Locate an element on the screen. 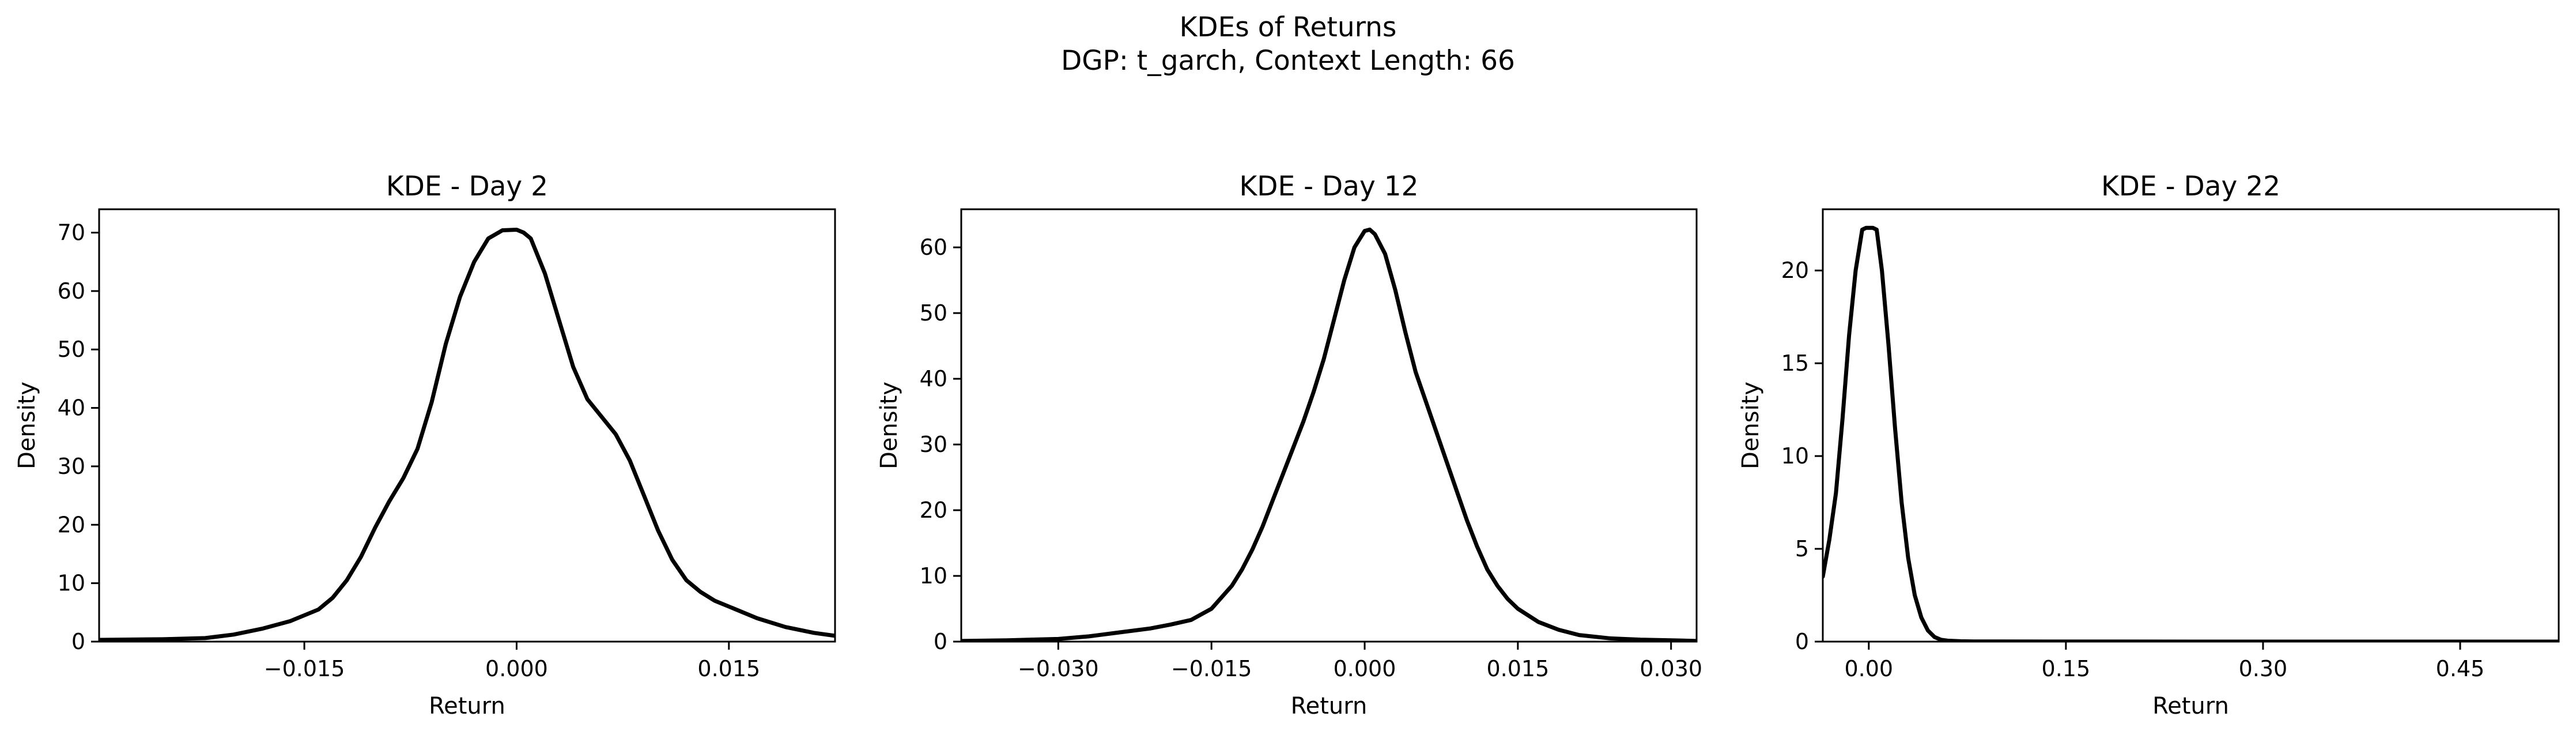  y-tick-label: 70 is located at coordinates (71, 233).